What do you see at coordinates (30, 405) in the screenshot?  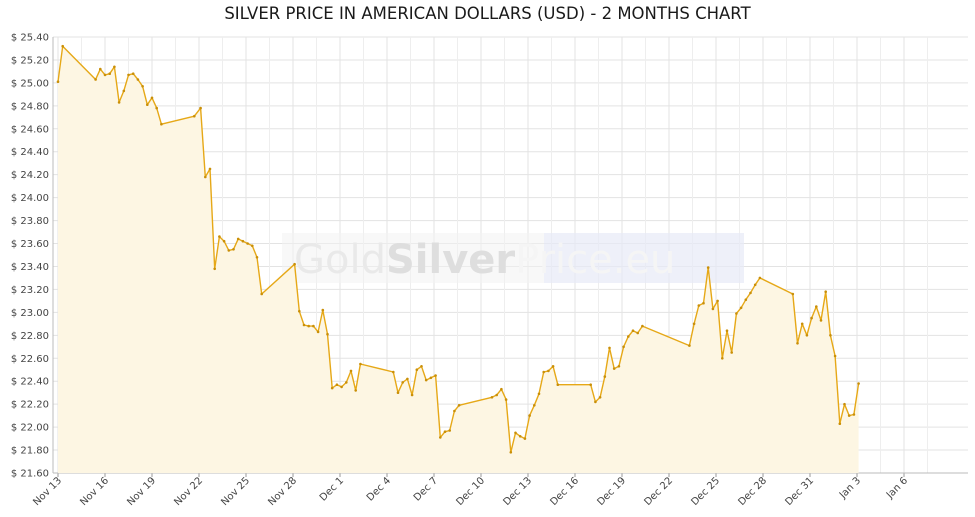 I see `y-tick-label: $ 22.20` at bounding box center [30, 405].